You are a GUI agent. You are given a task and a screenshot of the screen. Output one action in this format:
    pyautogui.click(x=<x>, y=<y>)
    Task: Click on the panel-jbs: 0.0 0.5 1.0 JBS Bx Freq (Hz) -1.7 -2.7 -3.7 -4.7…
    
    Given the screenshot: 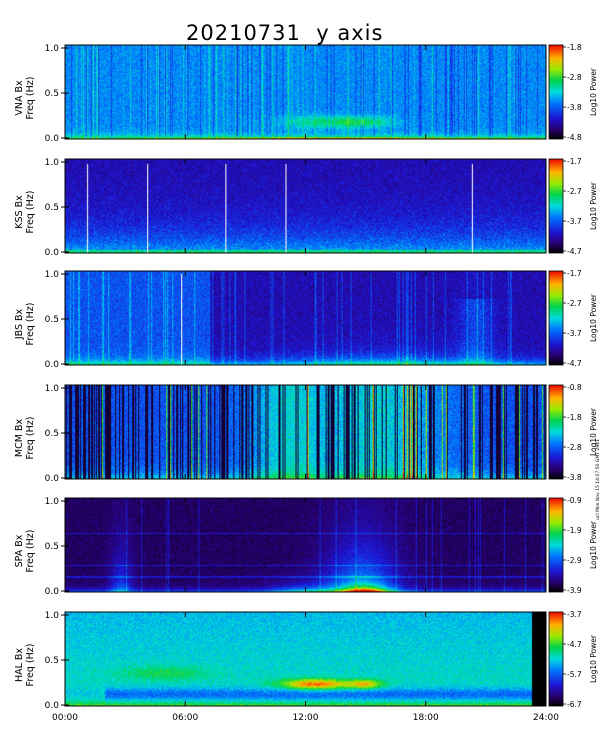 What is the action you would take?
    pyautogui.click(x=306, y=319)
    